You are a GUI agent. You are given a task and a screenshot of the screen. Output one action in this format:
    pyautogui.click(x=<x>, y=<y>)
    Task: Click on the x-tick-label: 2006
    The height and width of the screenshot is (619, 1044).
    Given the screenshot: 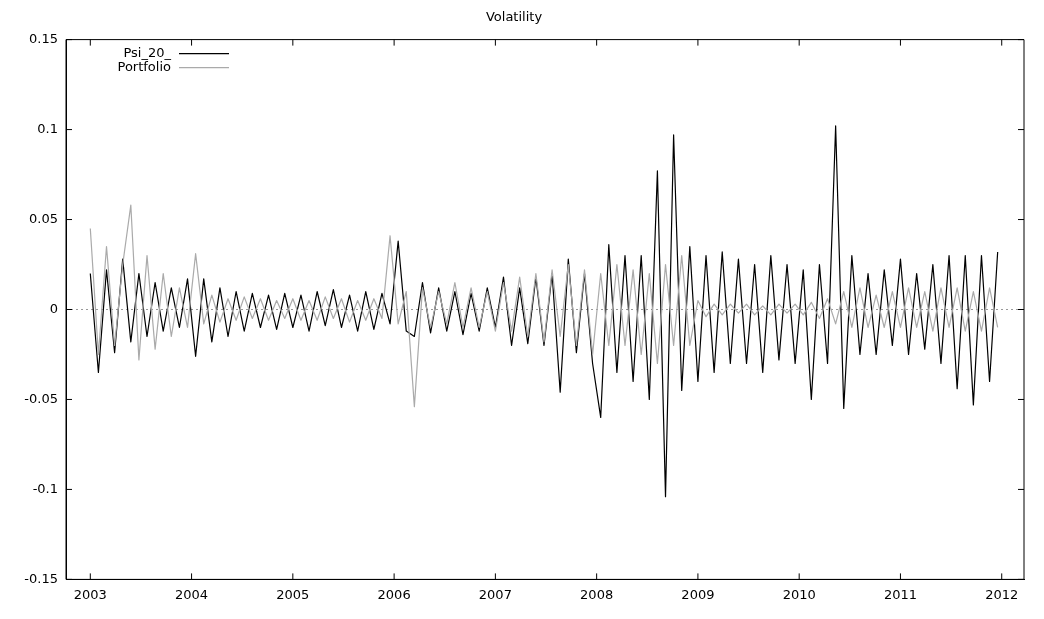 What is the action you would take?
    pyautogui.click(x=394, y=594)
    